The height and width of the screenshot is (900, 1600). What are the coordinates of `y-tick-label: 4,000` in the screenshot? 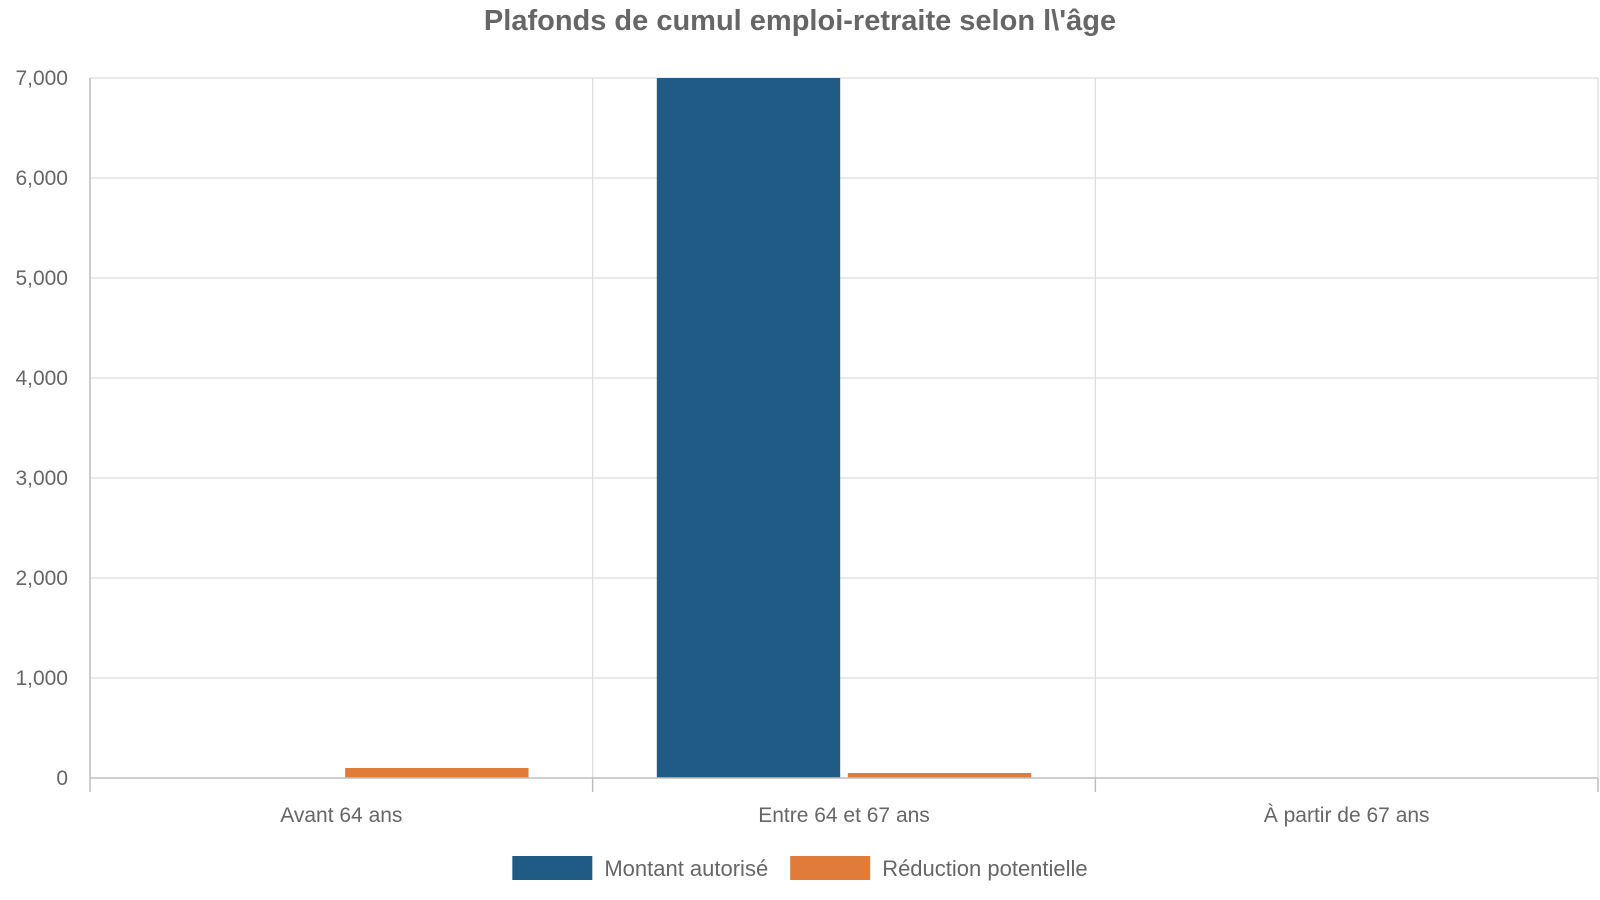 It's located at (41, 378).